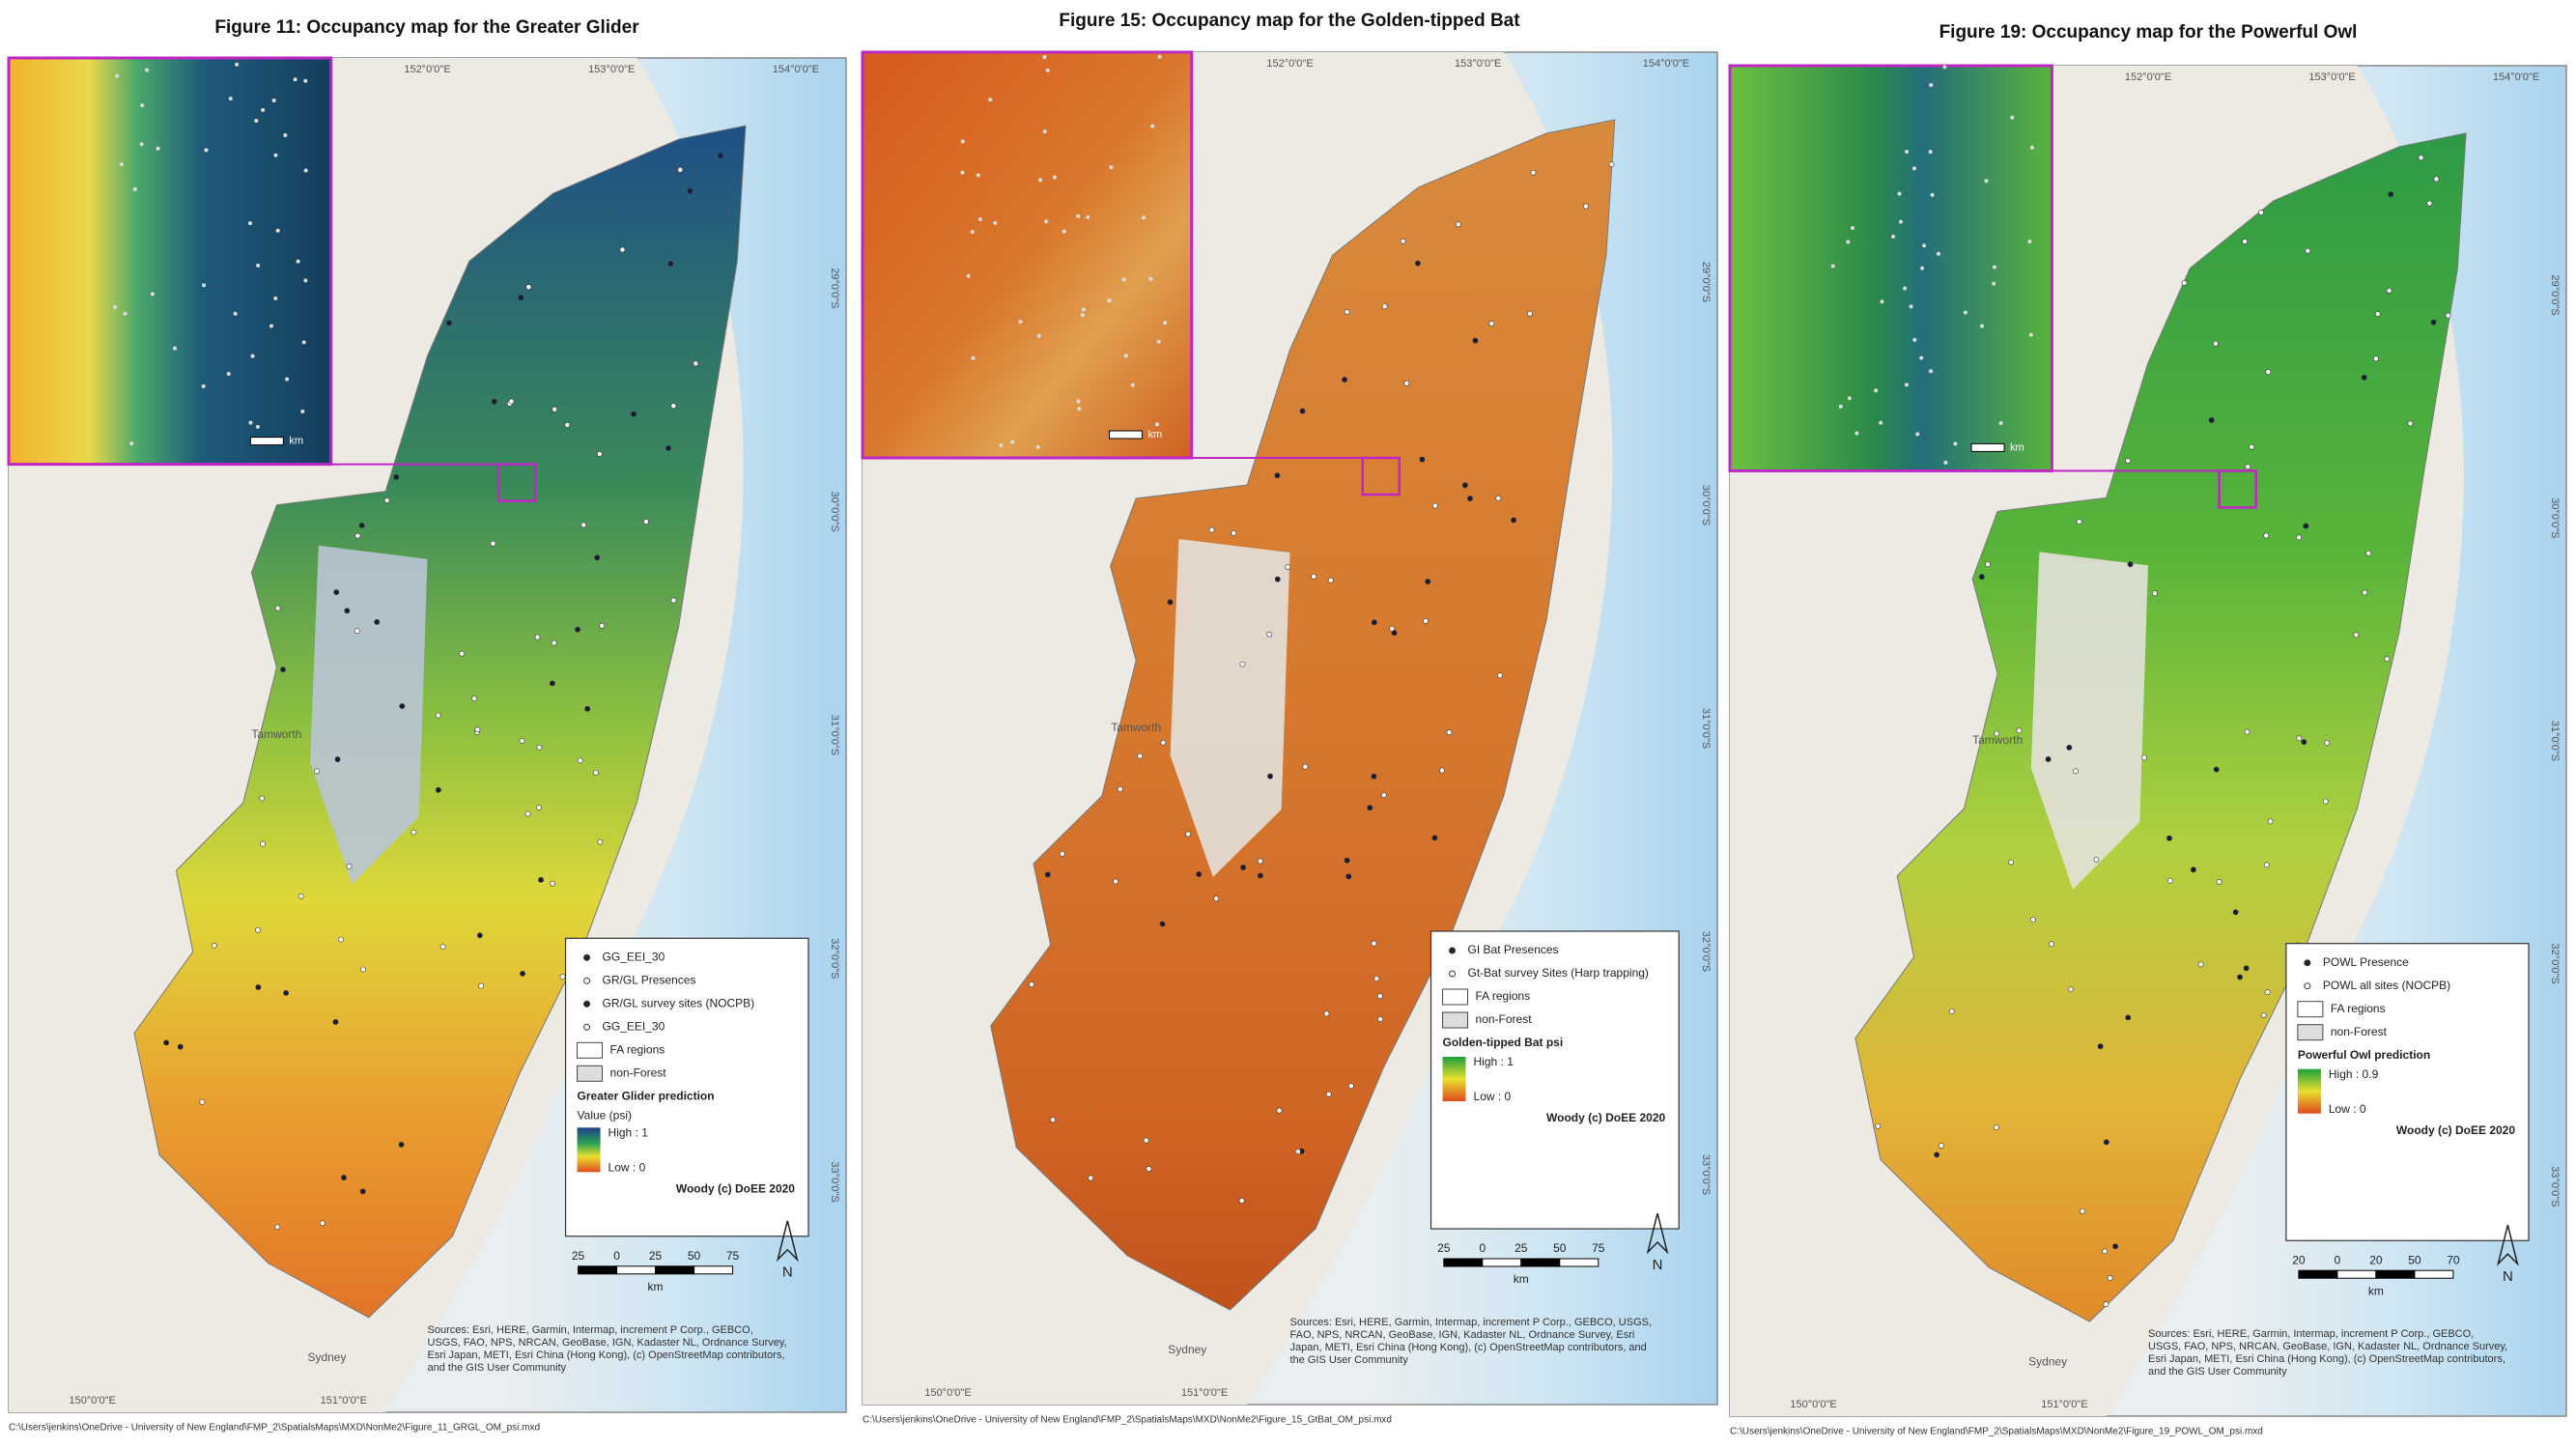 Image resolution: width=2576 pixels, height=1449 pixels. Describe the element at coordinates (2407, 1092) in the screenshot. I see `legend-box` at that location.